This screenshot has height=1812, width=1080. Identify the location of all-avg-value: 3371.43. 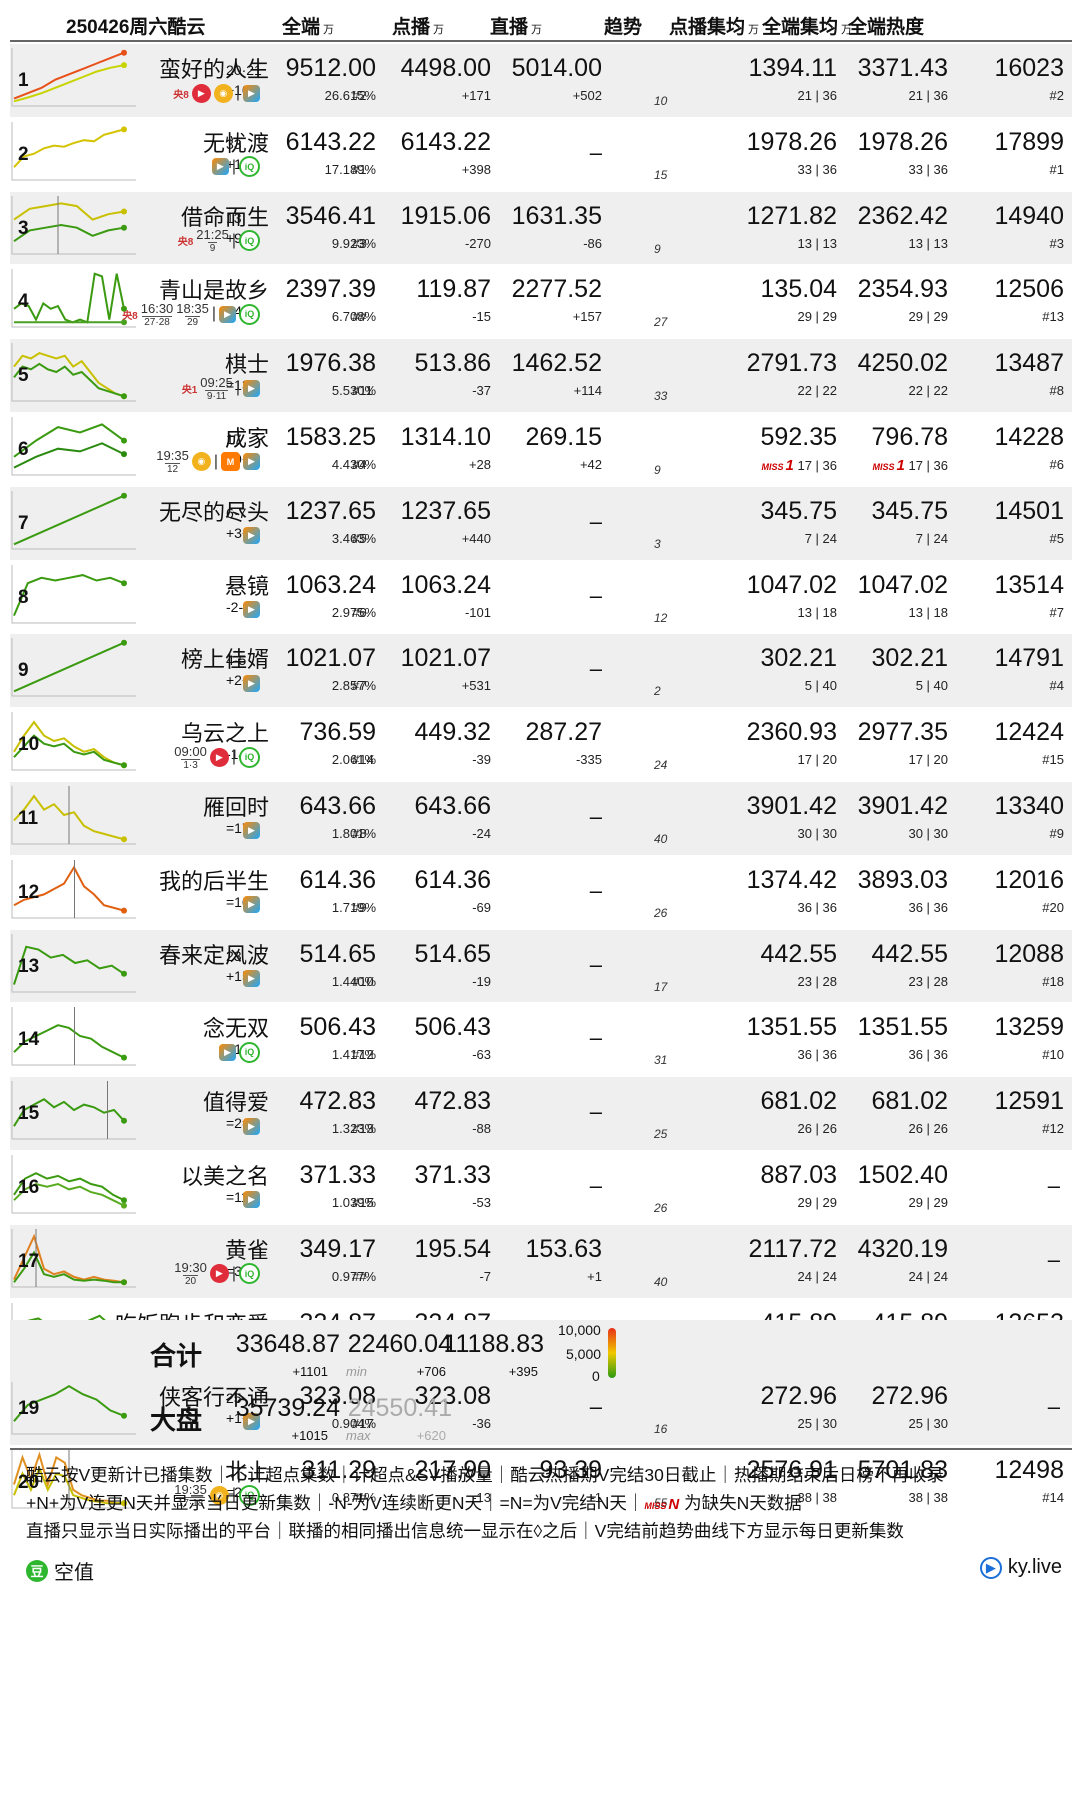
(902, 68).